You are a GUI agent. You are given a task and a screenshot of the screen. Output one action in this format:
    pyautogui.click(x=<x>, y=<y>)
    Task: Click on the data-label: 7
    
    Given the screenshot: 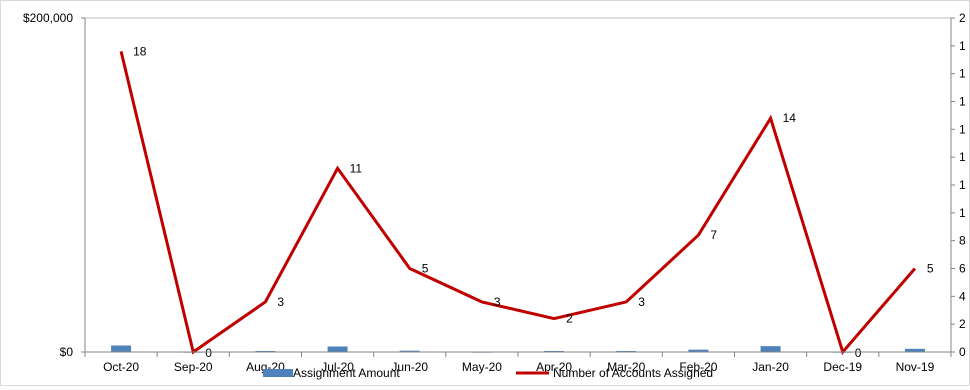 What is the action you would take?
    pyautogui.click(x=713, y=235)
    